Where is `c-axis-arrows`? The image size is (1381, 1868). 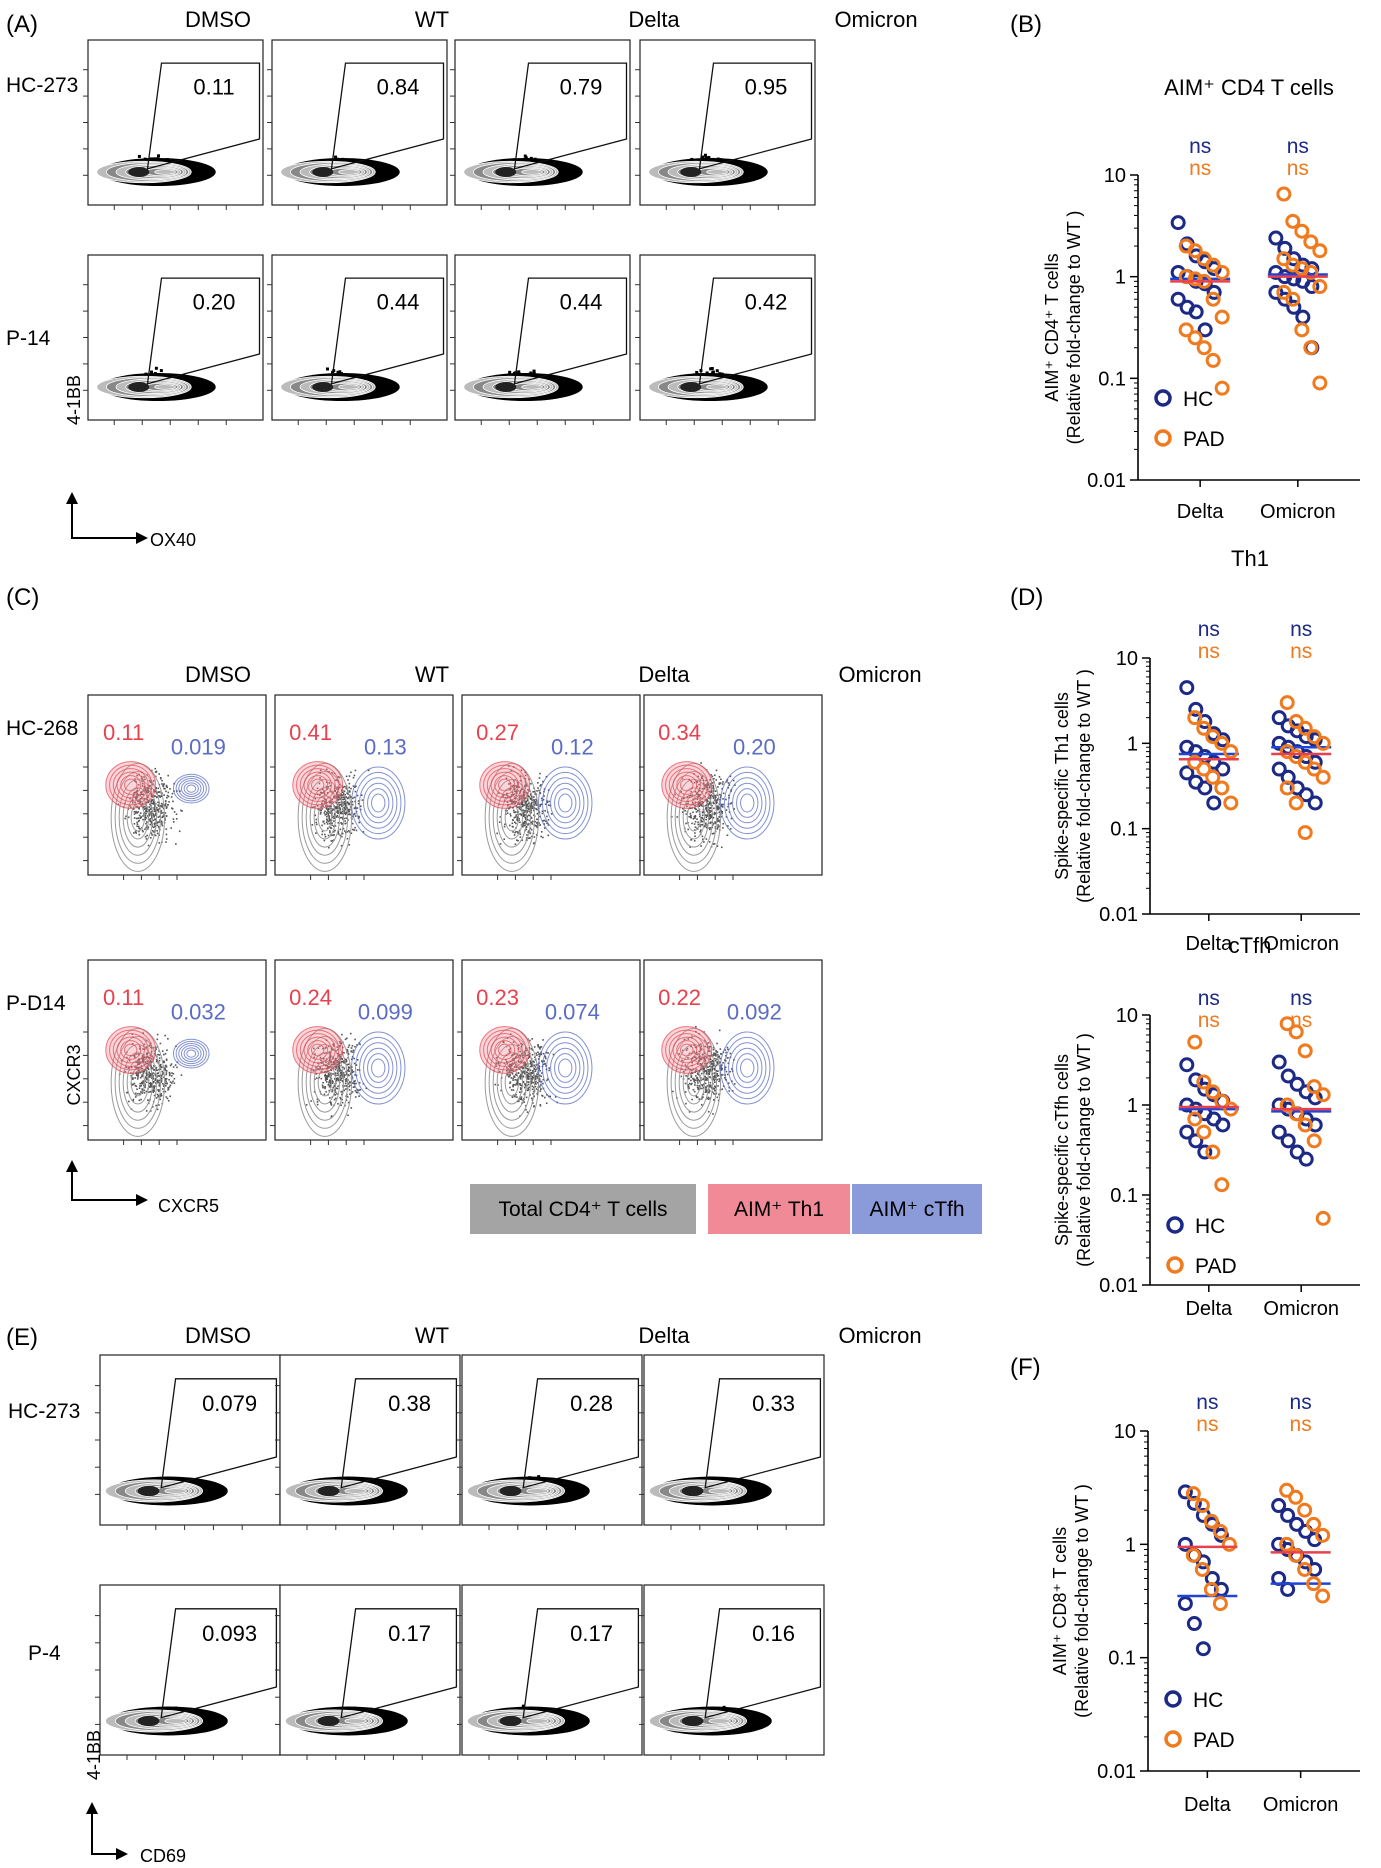 c-axis-arrows is located at coordinates (105, 1184).